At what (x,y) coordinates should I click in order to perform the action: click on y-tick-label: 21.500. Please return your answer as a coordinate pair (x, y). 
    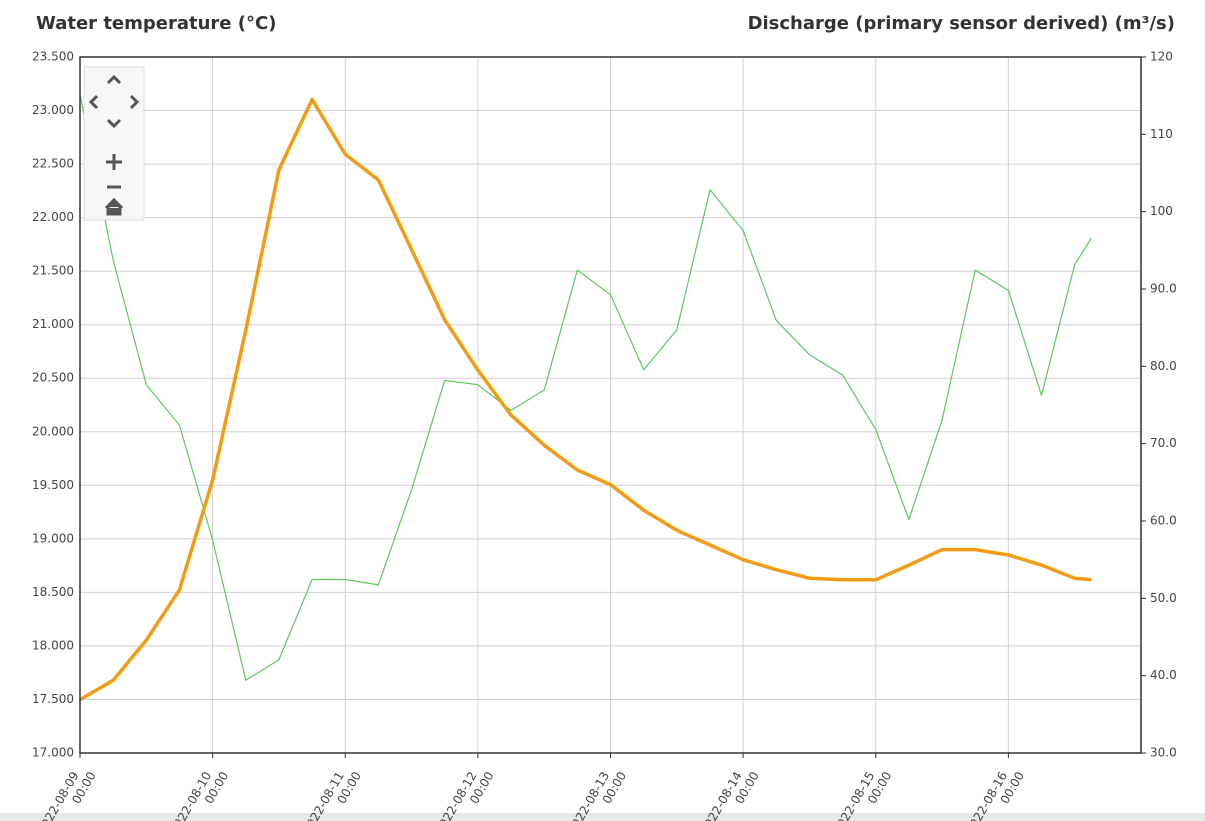
    Looking at the image, I should click on (53, 271).